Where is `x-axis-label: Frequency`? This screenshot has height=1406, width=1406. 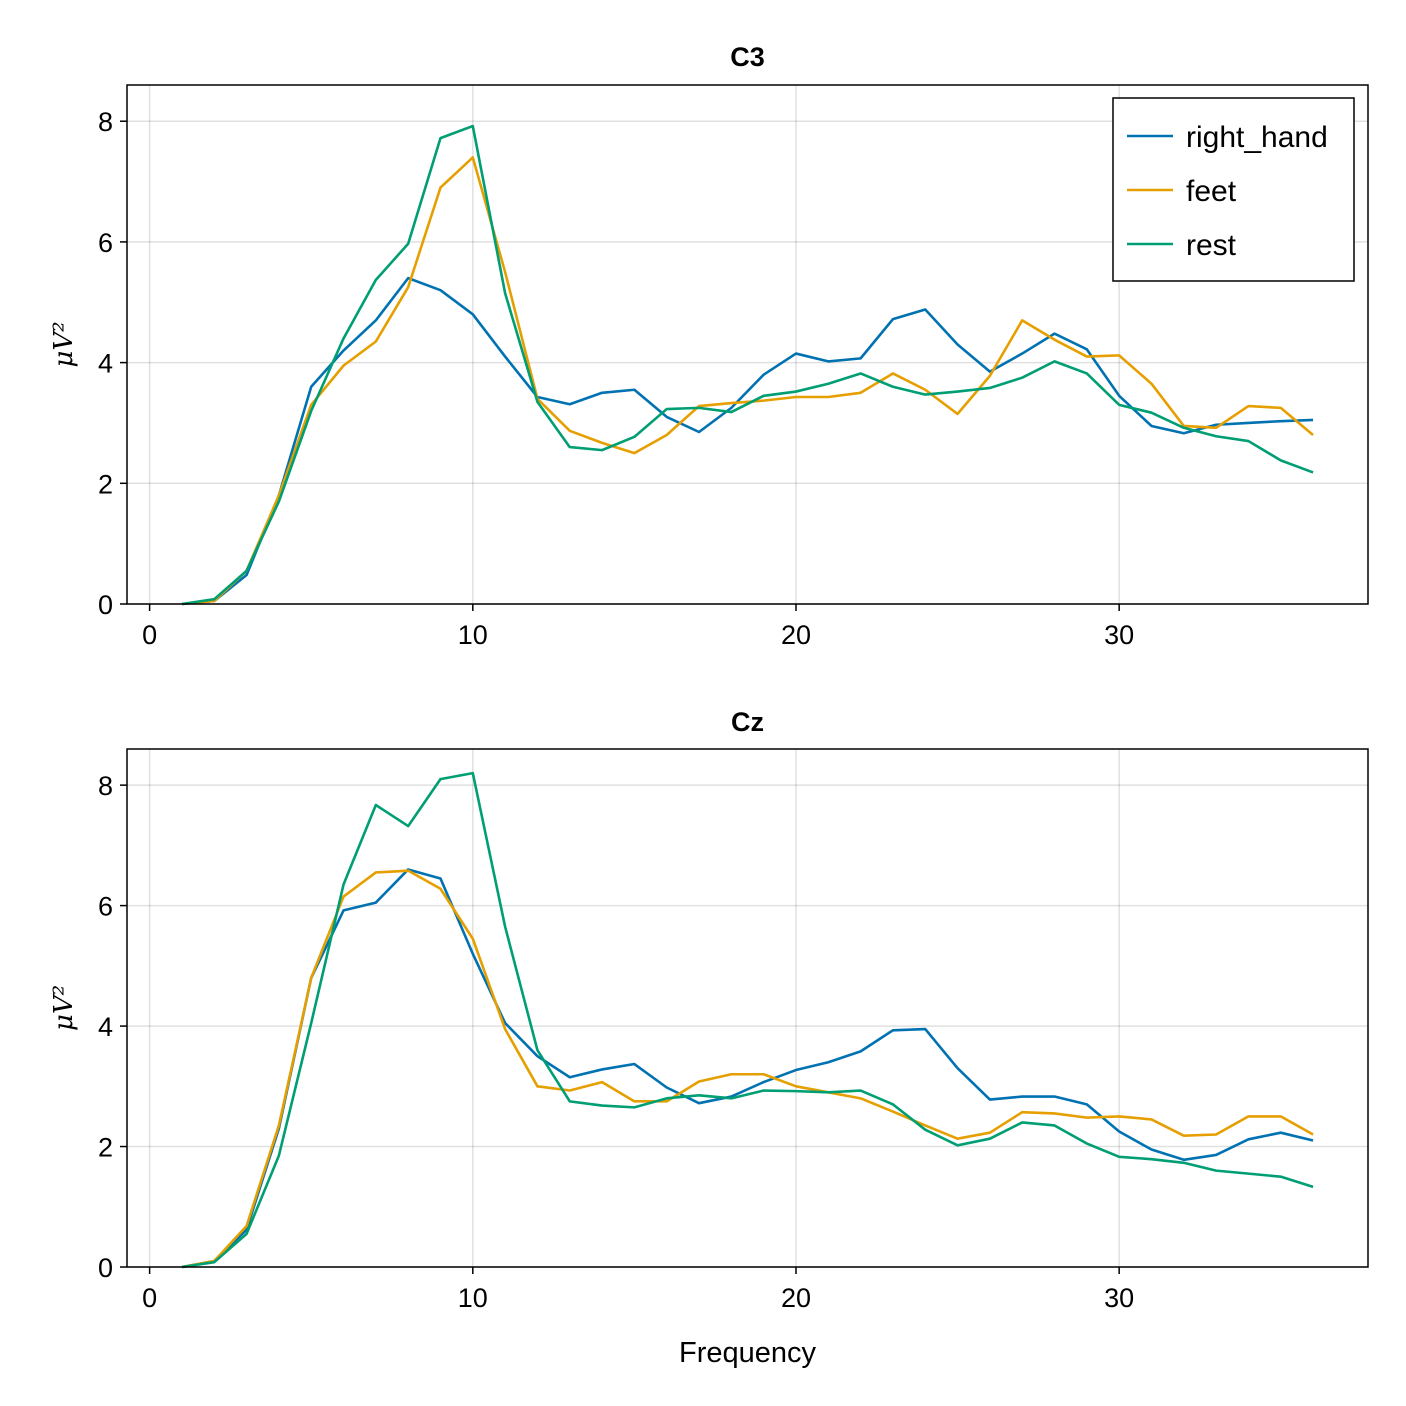
x-axis-label: Frequency is located at coordinates (748, 1353).